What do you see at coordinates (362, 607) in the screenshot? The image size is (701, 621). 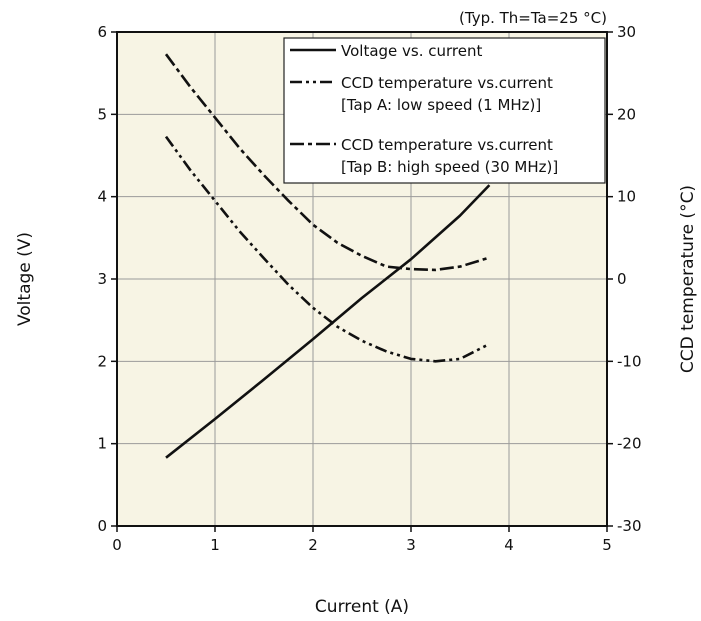 I see `x-axis-title: Current (A)` at bounding box center [362, 607].